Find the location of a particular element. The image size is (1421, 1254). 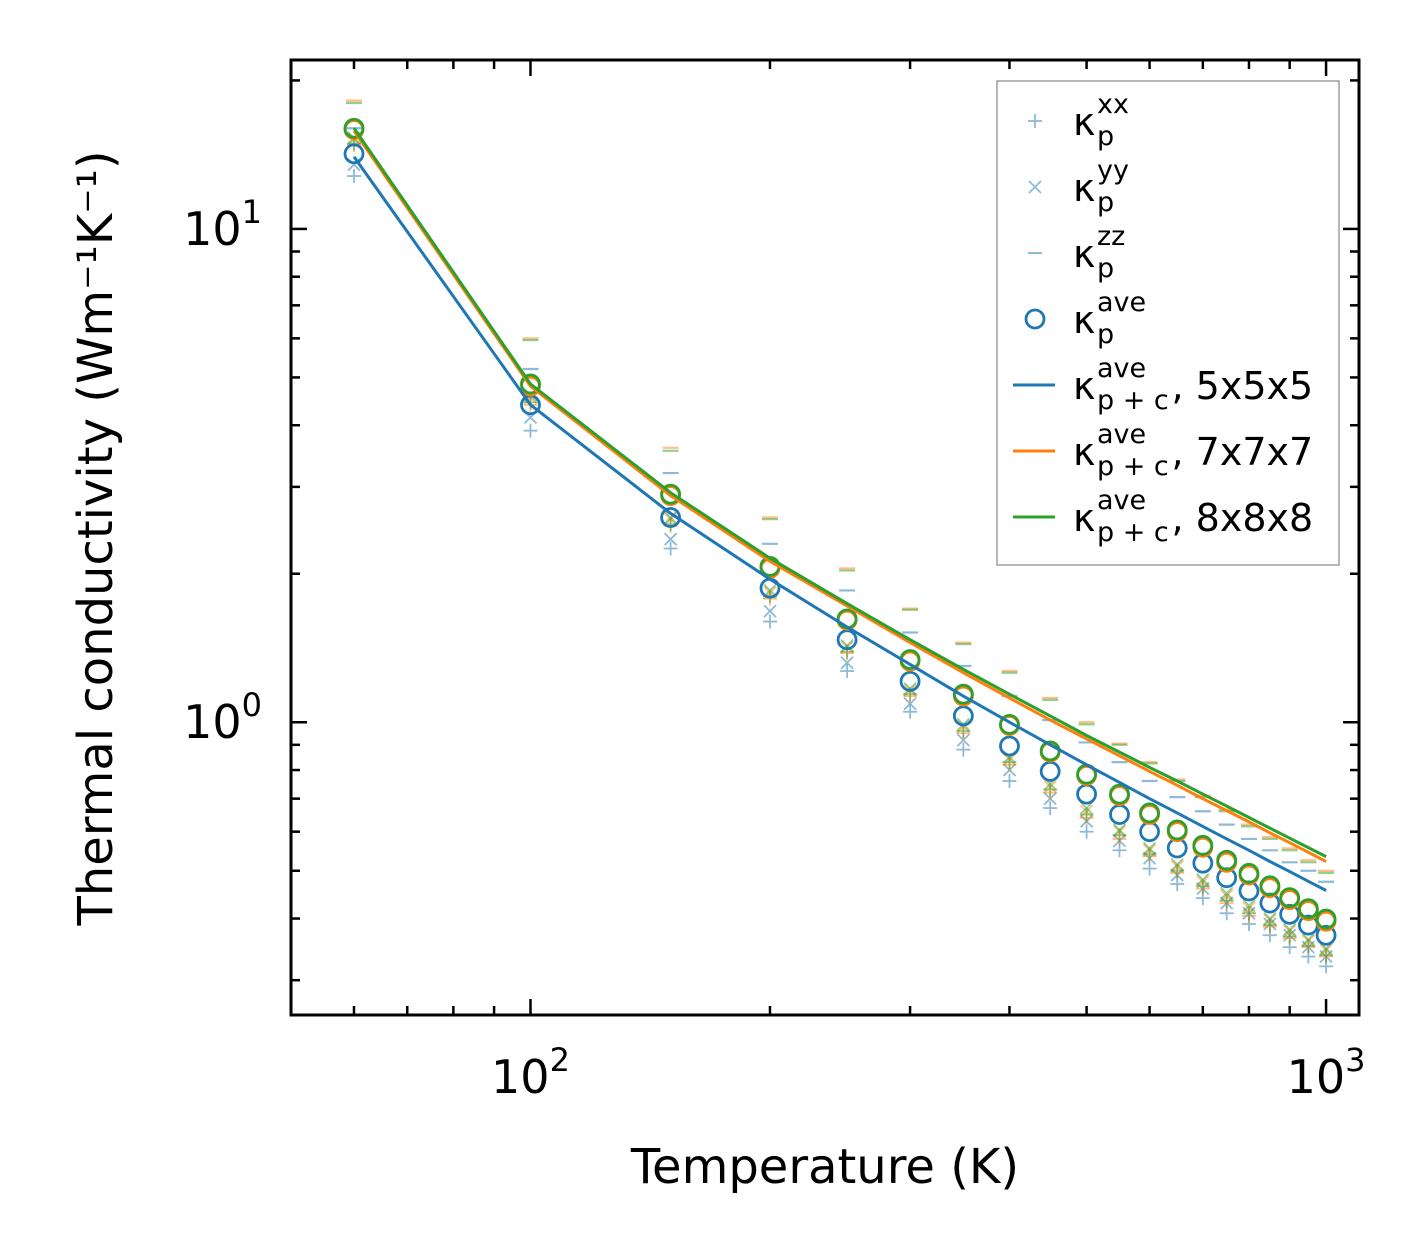

legend-handle-plus is located at coordinates (1035, 121).